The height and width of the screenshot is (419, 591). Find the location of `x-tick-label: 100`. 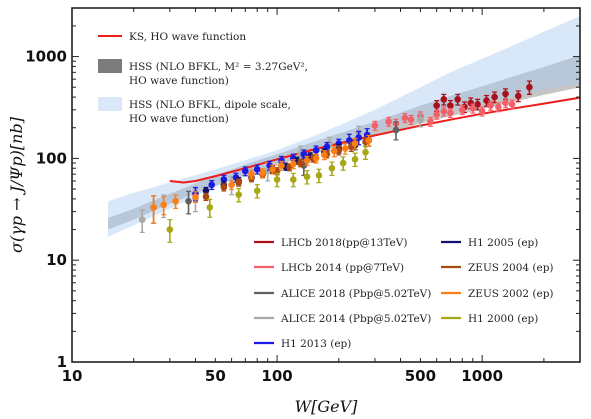

x-tick-label: 100 is located at coordinates (276, 376).